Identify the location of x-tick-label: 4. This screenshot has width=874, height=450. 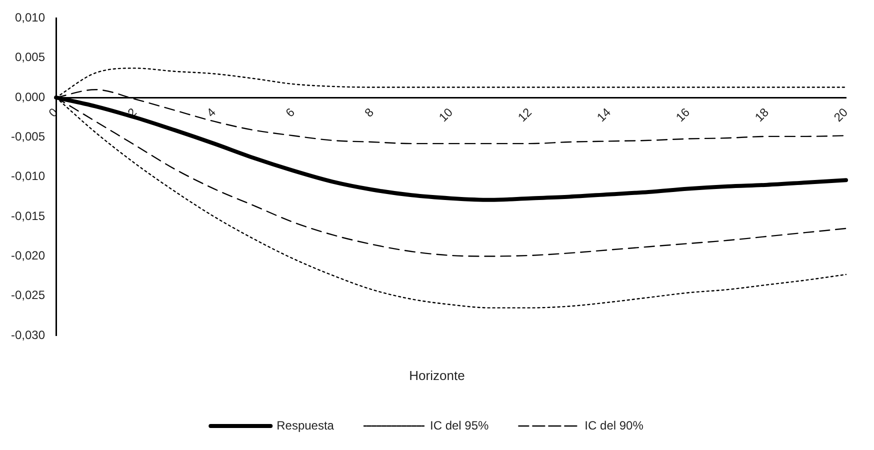
(211, 112).